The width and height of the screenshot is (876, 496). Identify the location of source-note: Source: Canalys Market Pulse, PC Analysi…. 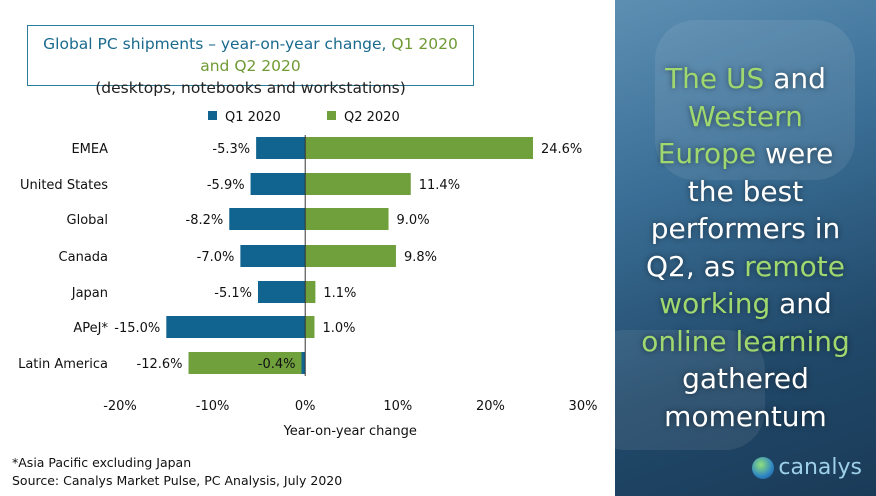
(177, 480).